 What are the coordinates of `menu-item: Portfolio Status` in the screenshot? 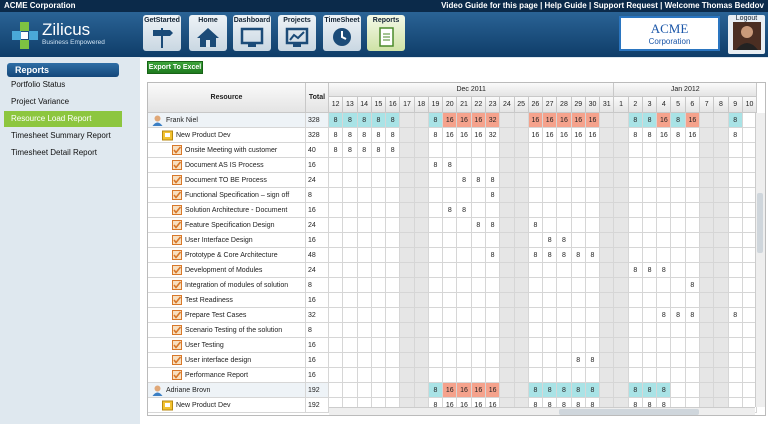 It's located at (38, 84).